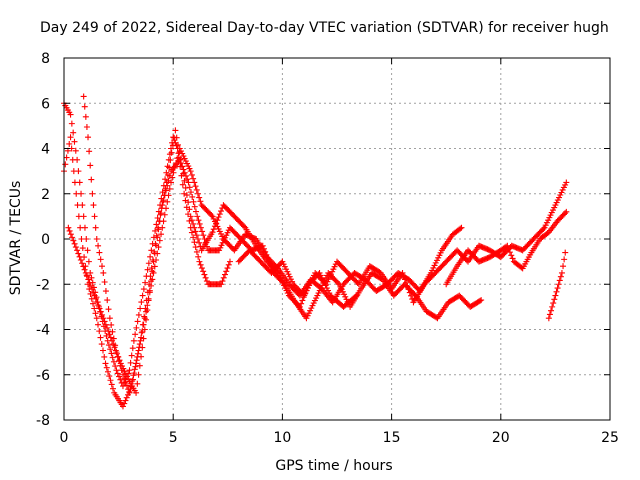 This screenshot has height=480, width=640. What do you see at coordinates (43, 376) in the screenshot?
I see `y-tick-label: -6` at bounding box center [43, 376].